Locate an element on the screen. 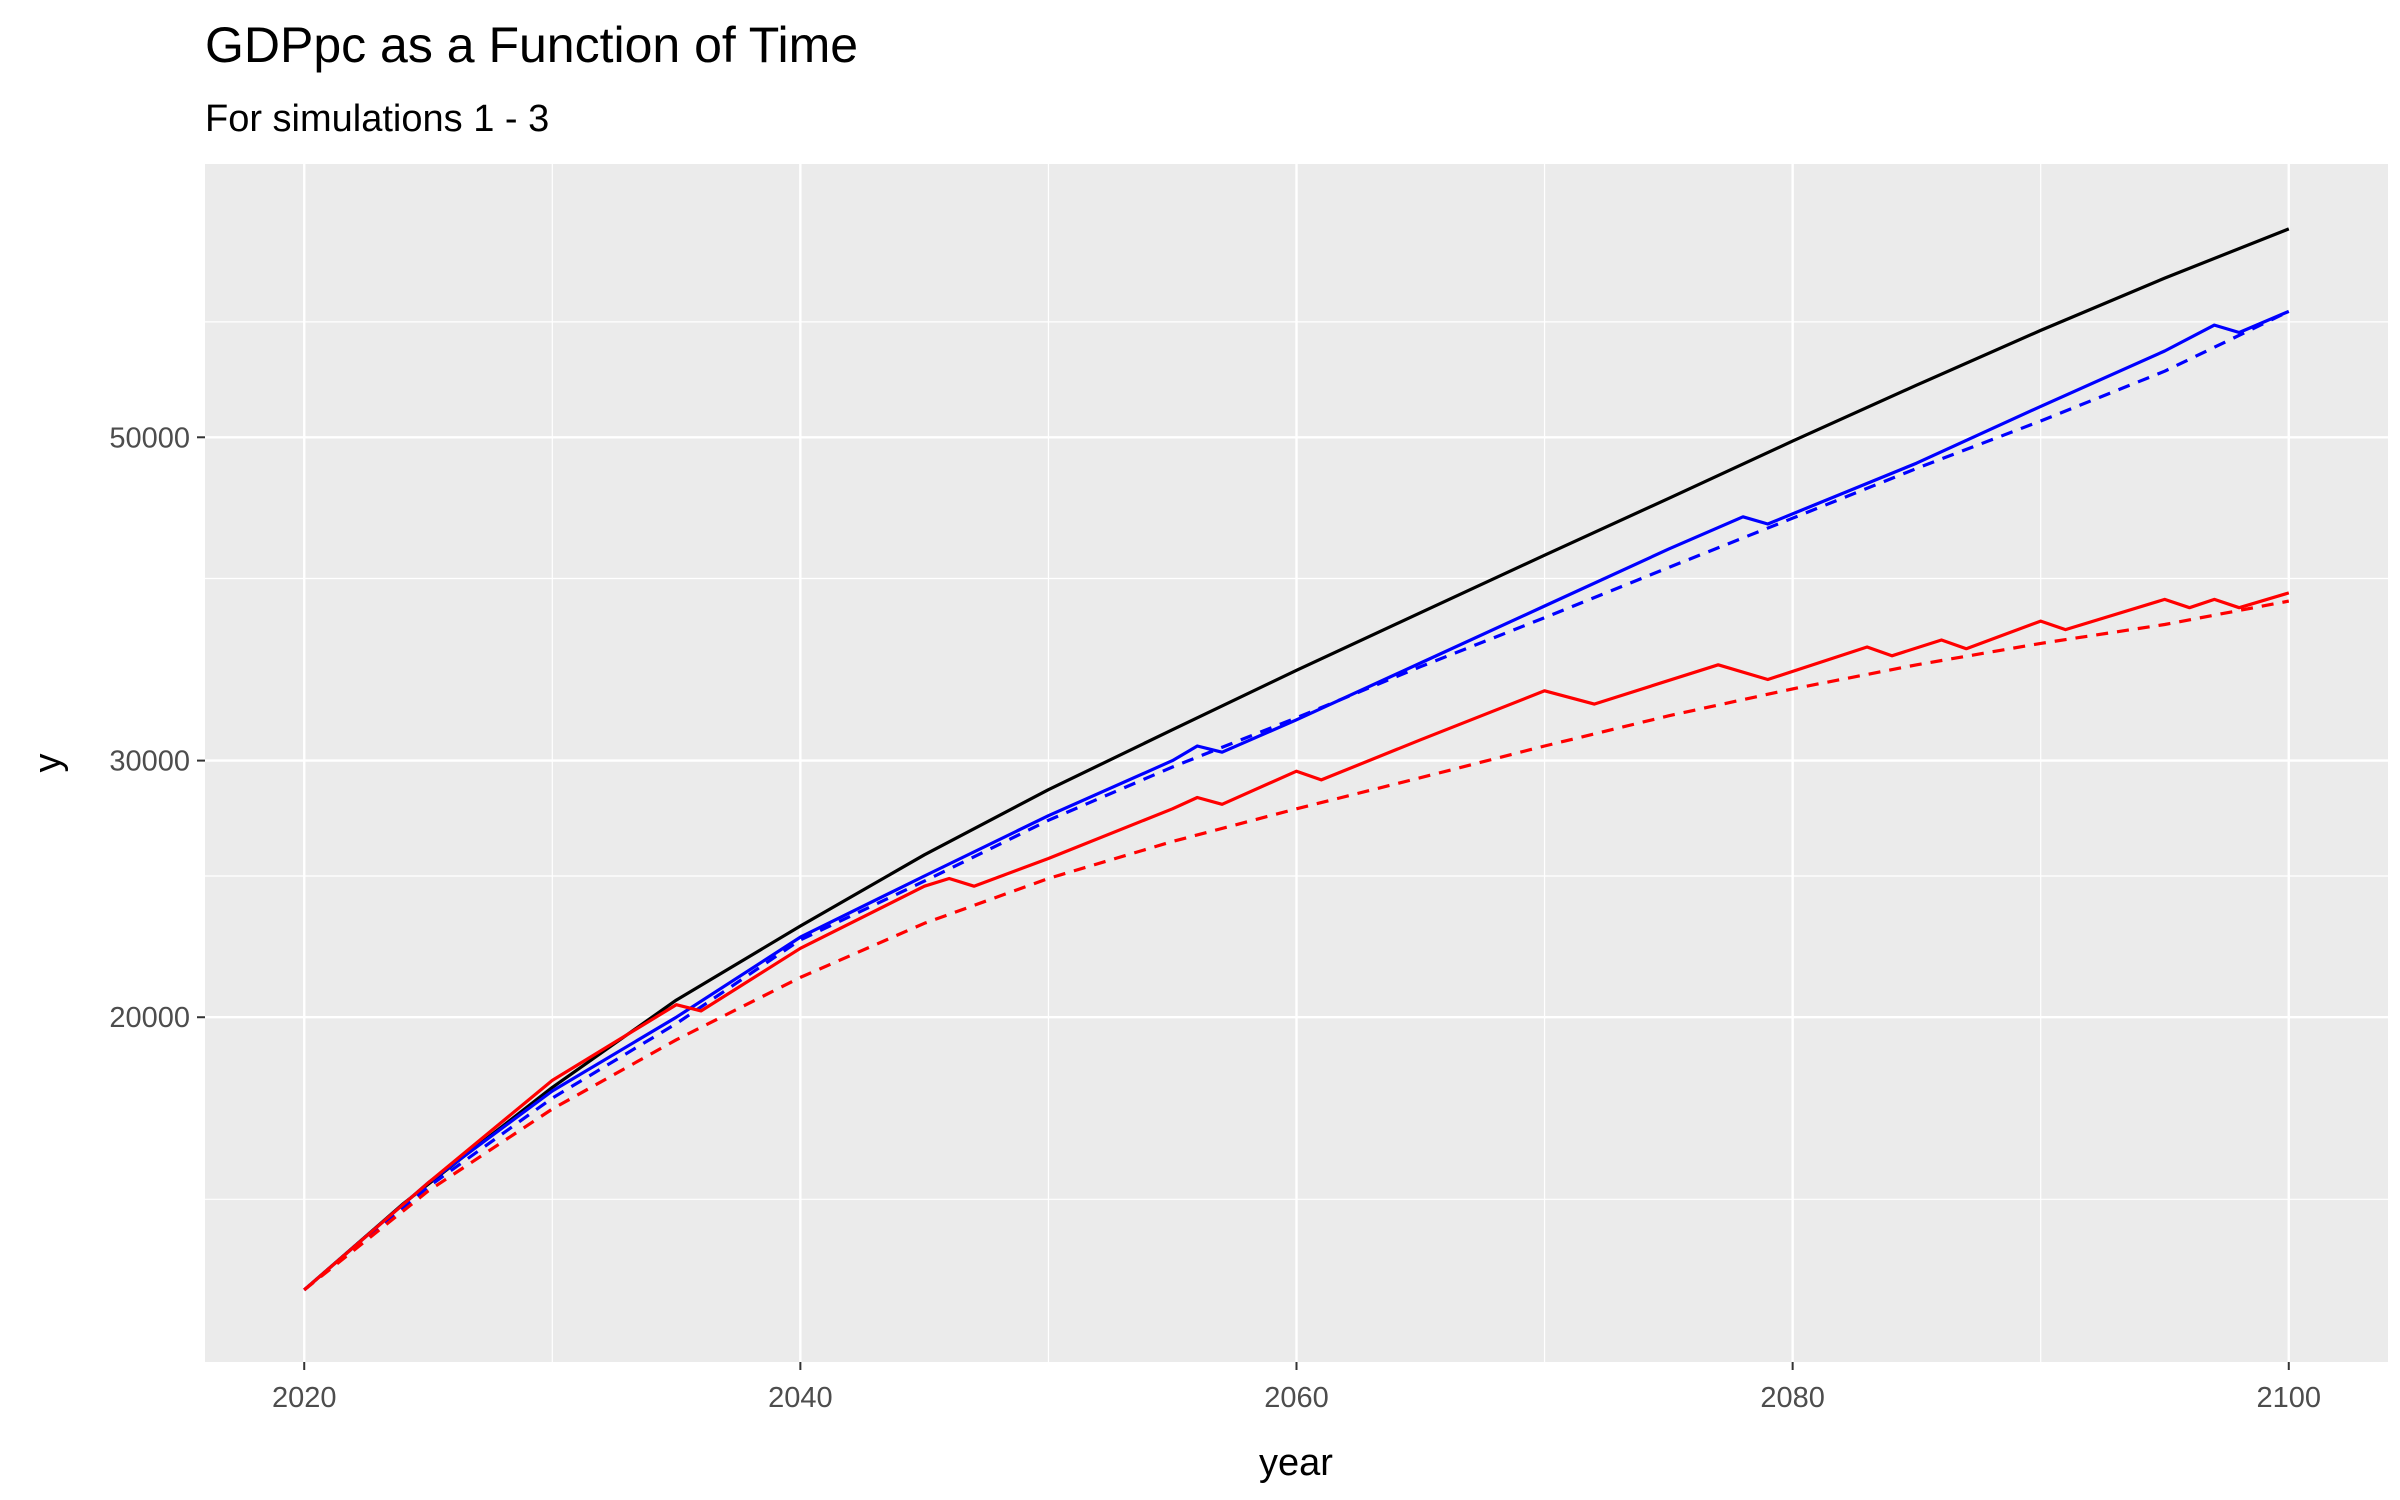  x-tick-label: 2040 is located at coordinates (800, 1398).